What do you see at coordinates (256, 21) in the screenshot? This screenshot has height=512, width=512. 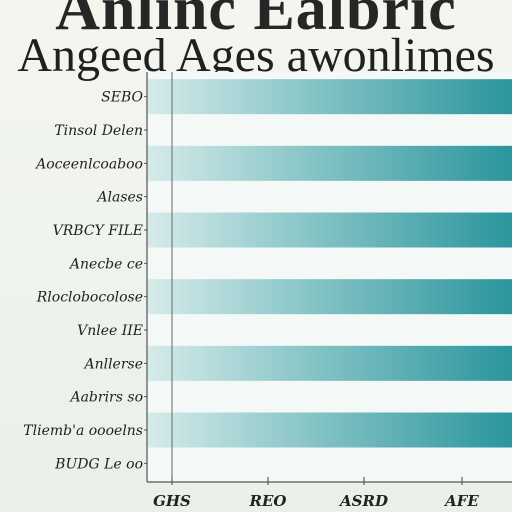 I see `chart-title: Anlinc Ealbric` at bounding box center [256, 21].